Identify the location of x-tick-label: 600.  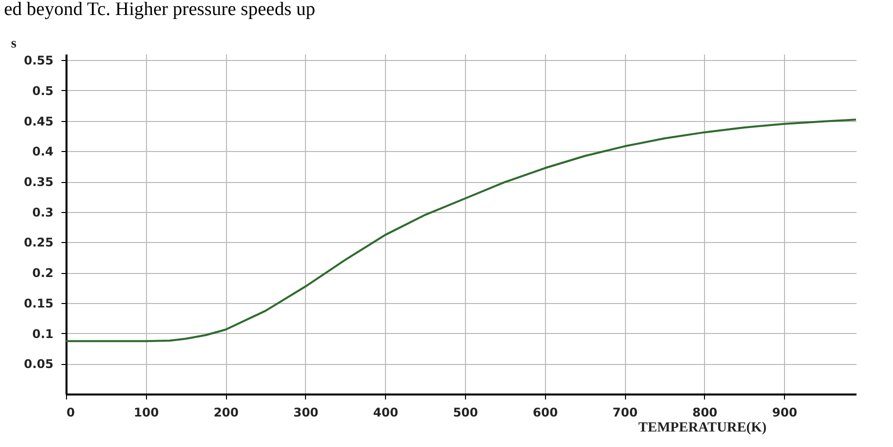
(545, 413).